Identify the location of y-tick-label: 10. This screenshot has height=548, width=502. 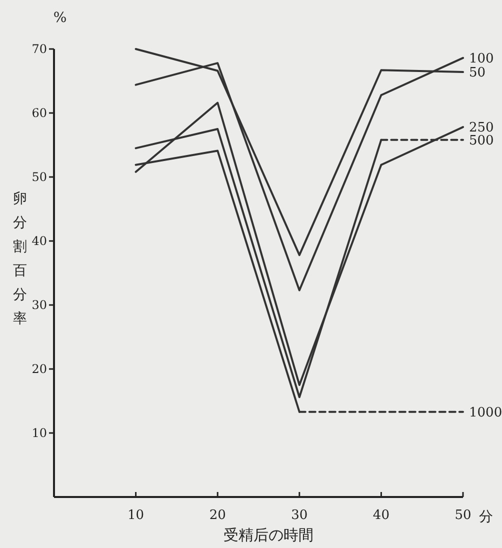
(39, 433).